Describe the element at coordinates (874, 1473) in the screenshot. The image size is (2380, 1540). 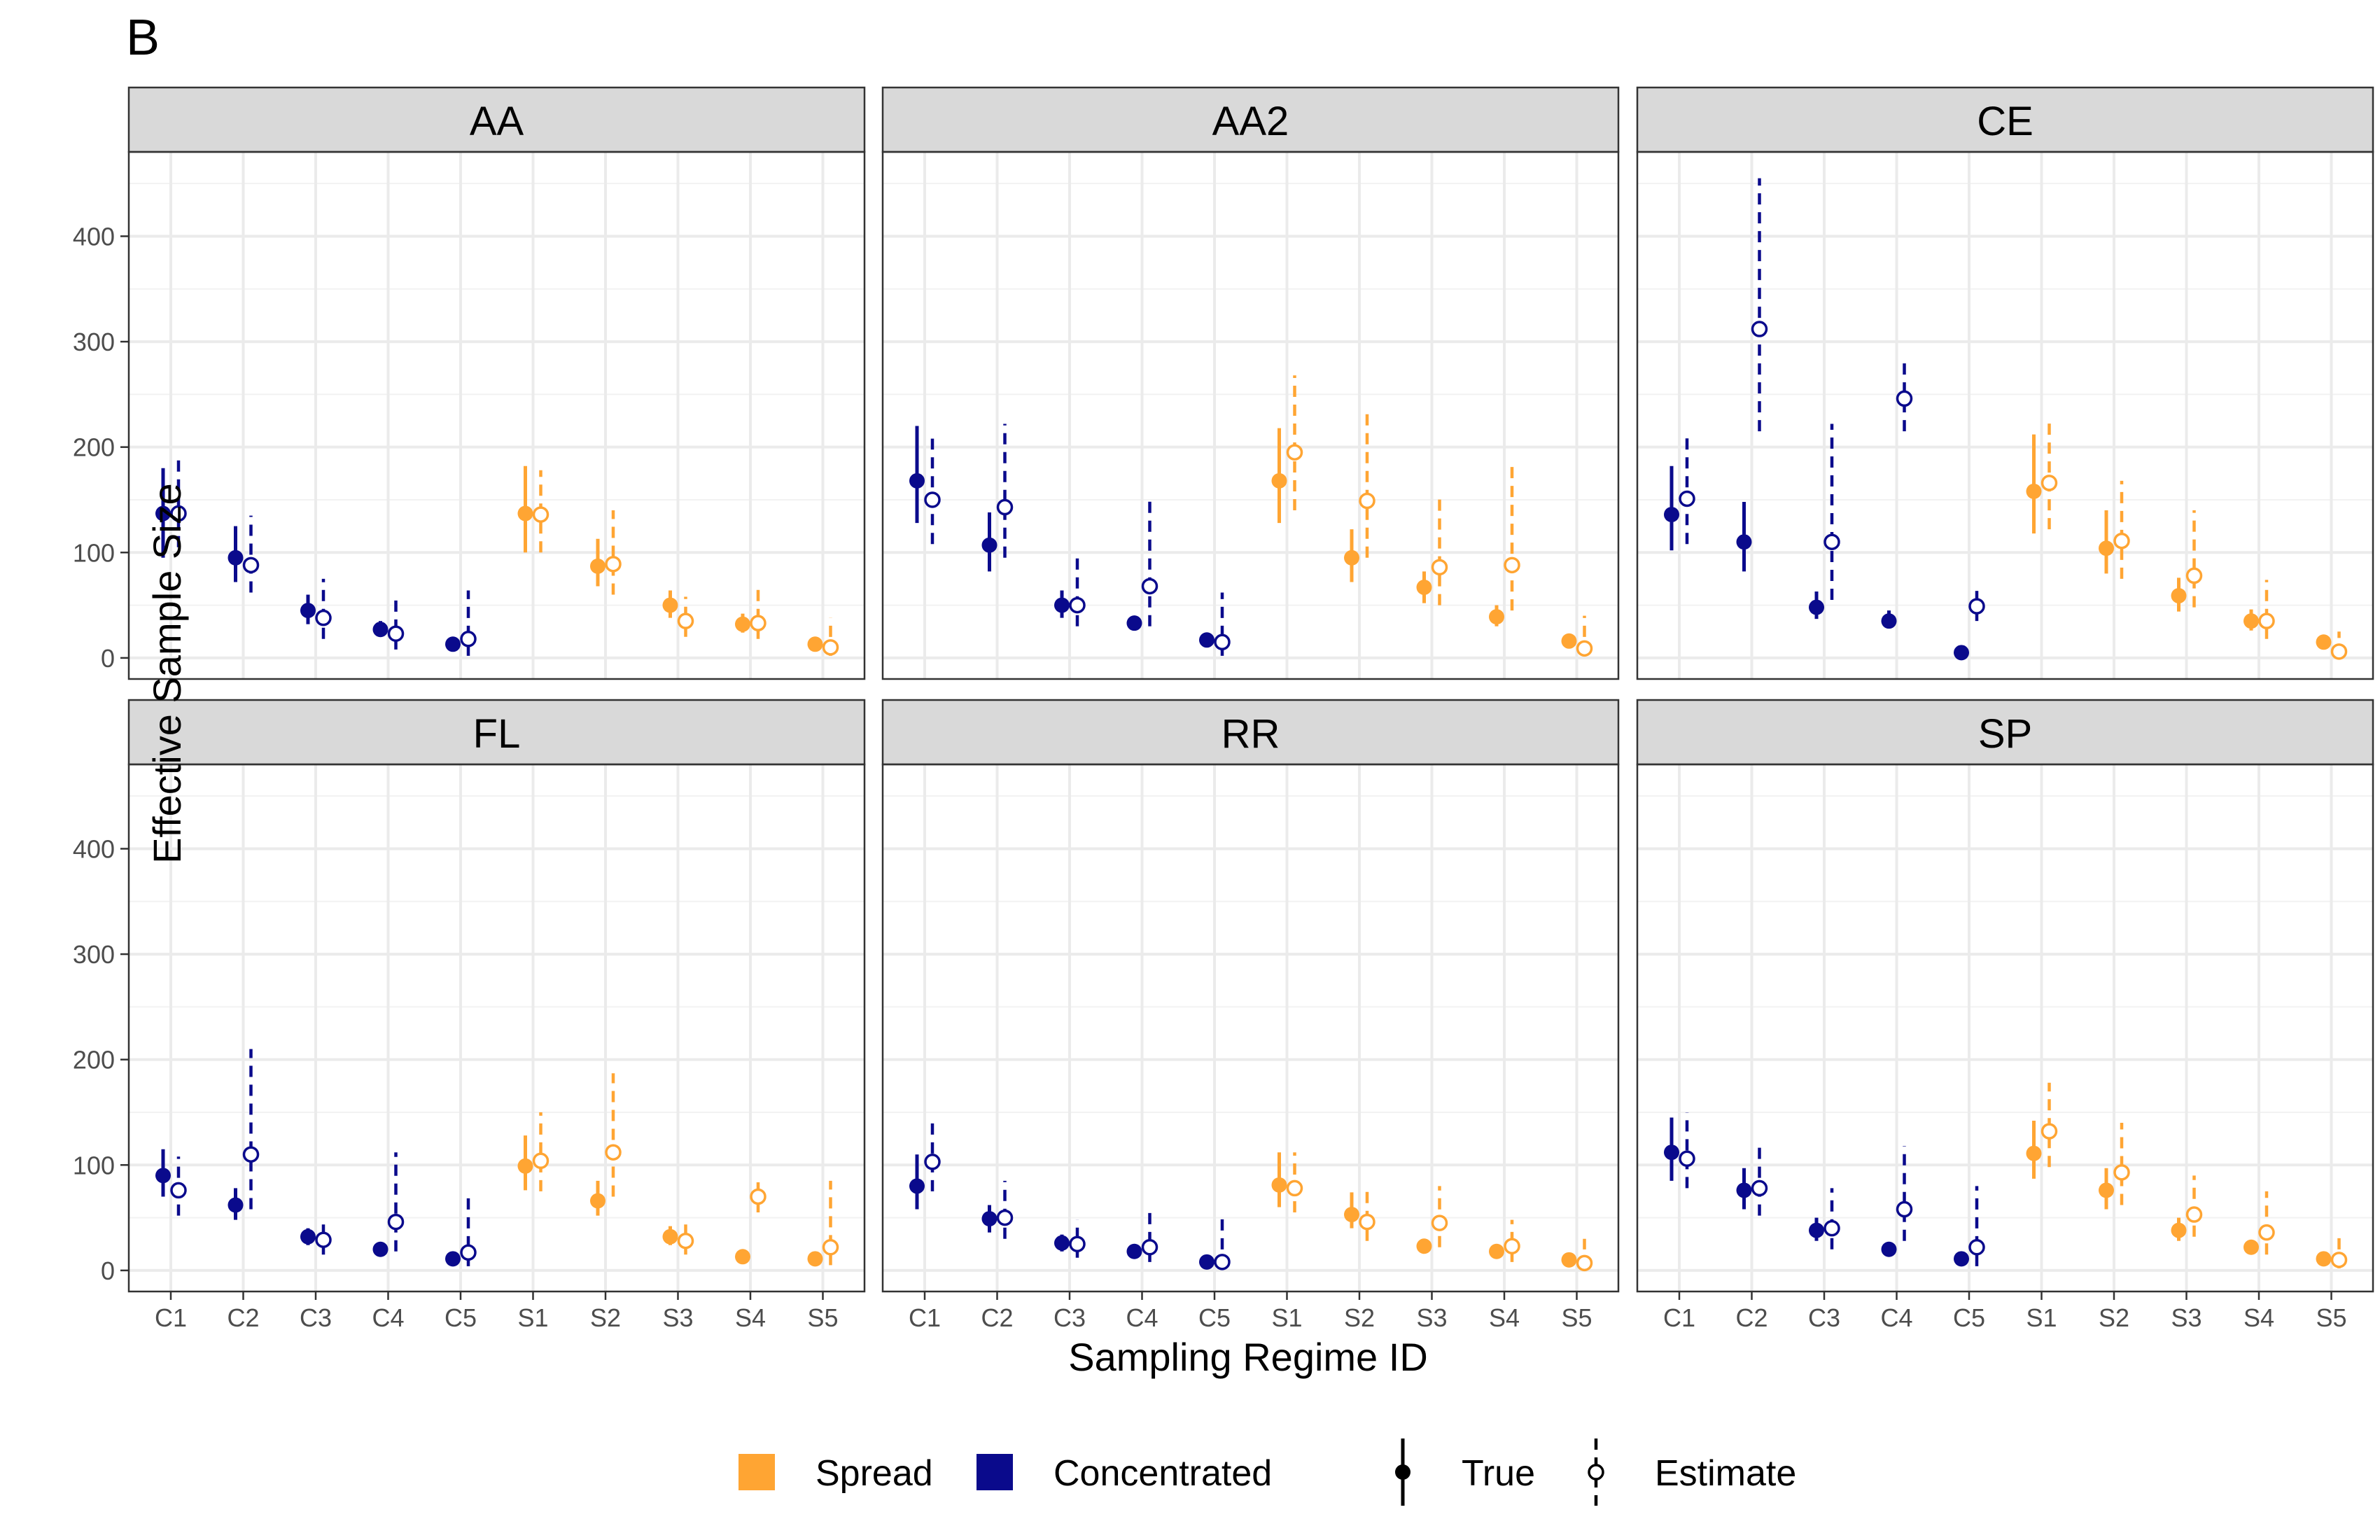
I see `legend-label-spread: Spread` at that location.